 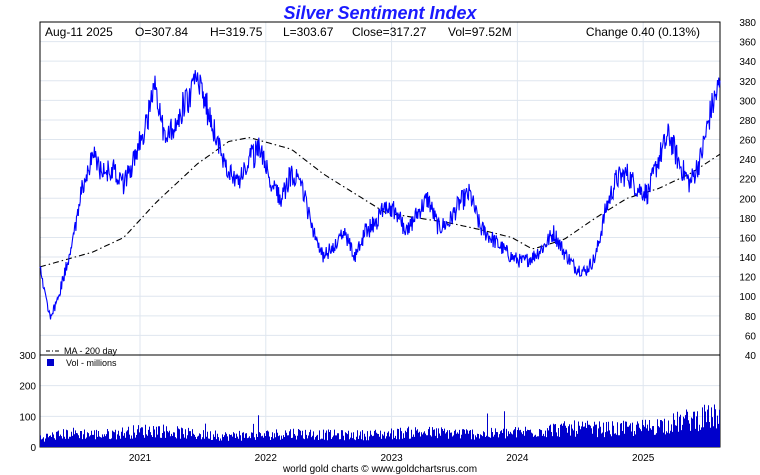 I want to click on volume-tick-label: 300, so click(x=27, y=356).